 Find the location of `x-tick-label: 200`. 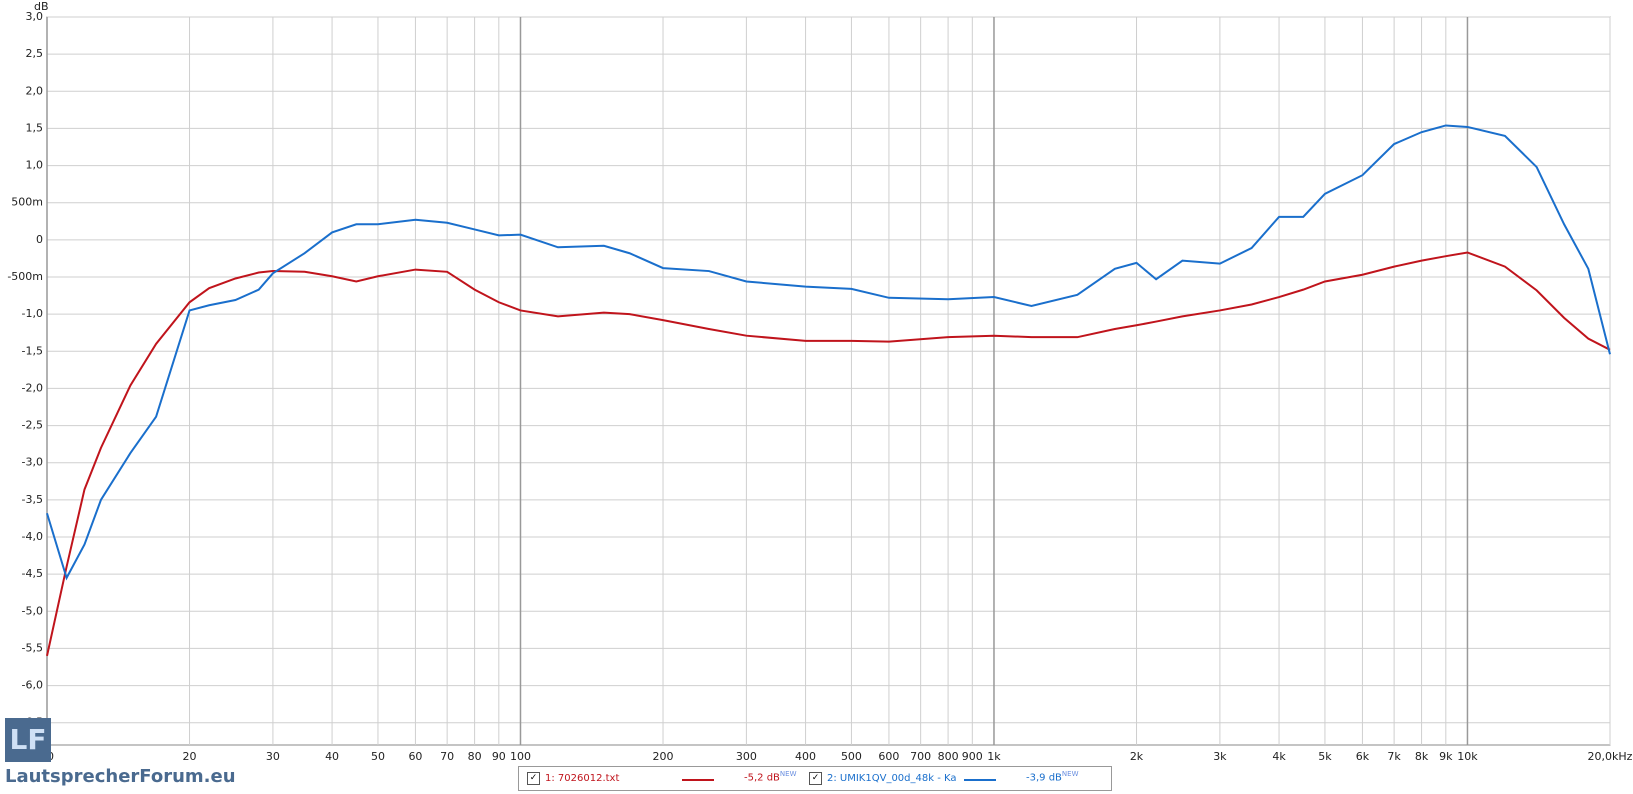

x-tick-label: 200 is located at coordinates (663, 756).